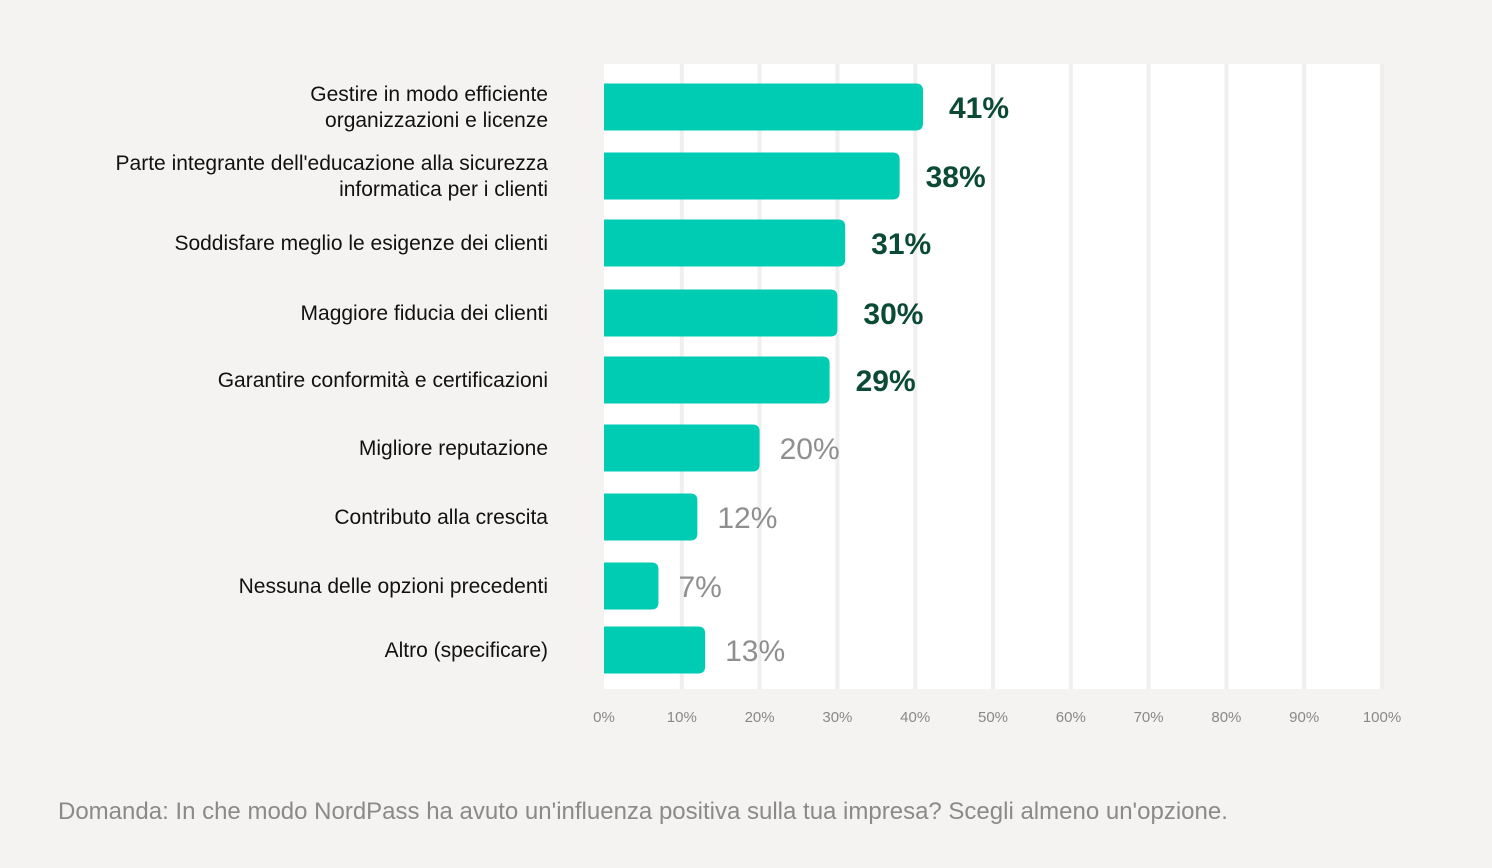 The height and width of the screenshot is (868, 1492). What do you see at coordinates (893, 314) in the screenshot?
I see `data-label: 30%` at bounding box center [893, 314].